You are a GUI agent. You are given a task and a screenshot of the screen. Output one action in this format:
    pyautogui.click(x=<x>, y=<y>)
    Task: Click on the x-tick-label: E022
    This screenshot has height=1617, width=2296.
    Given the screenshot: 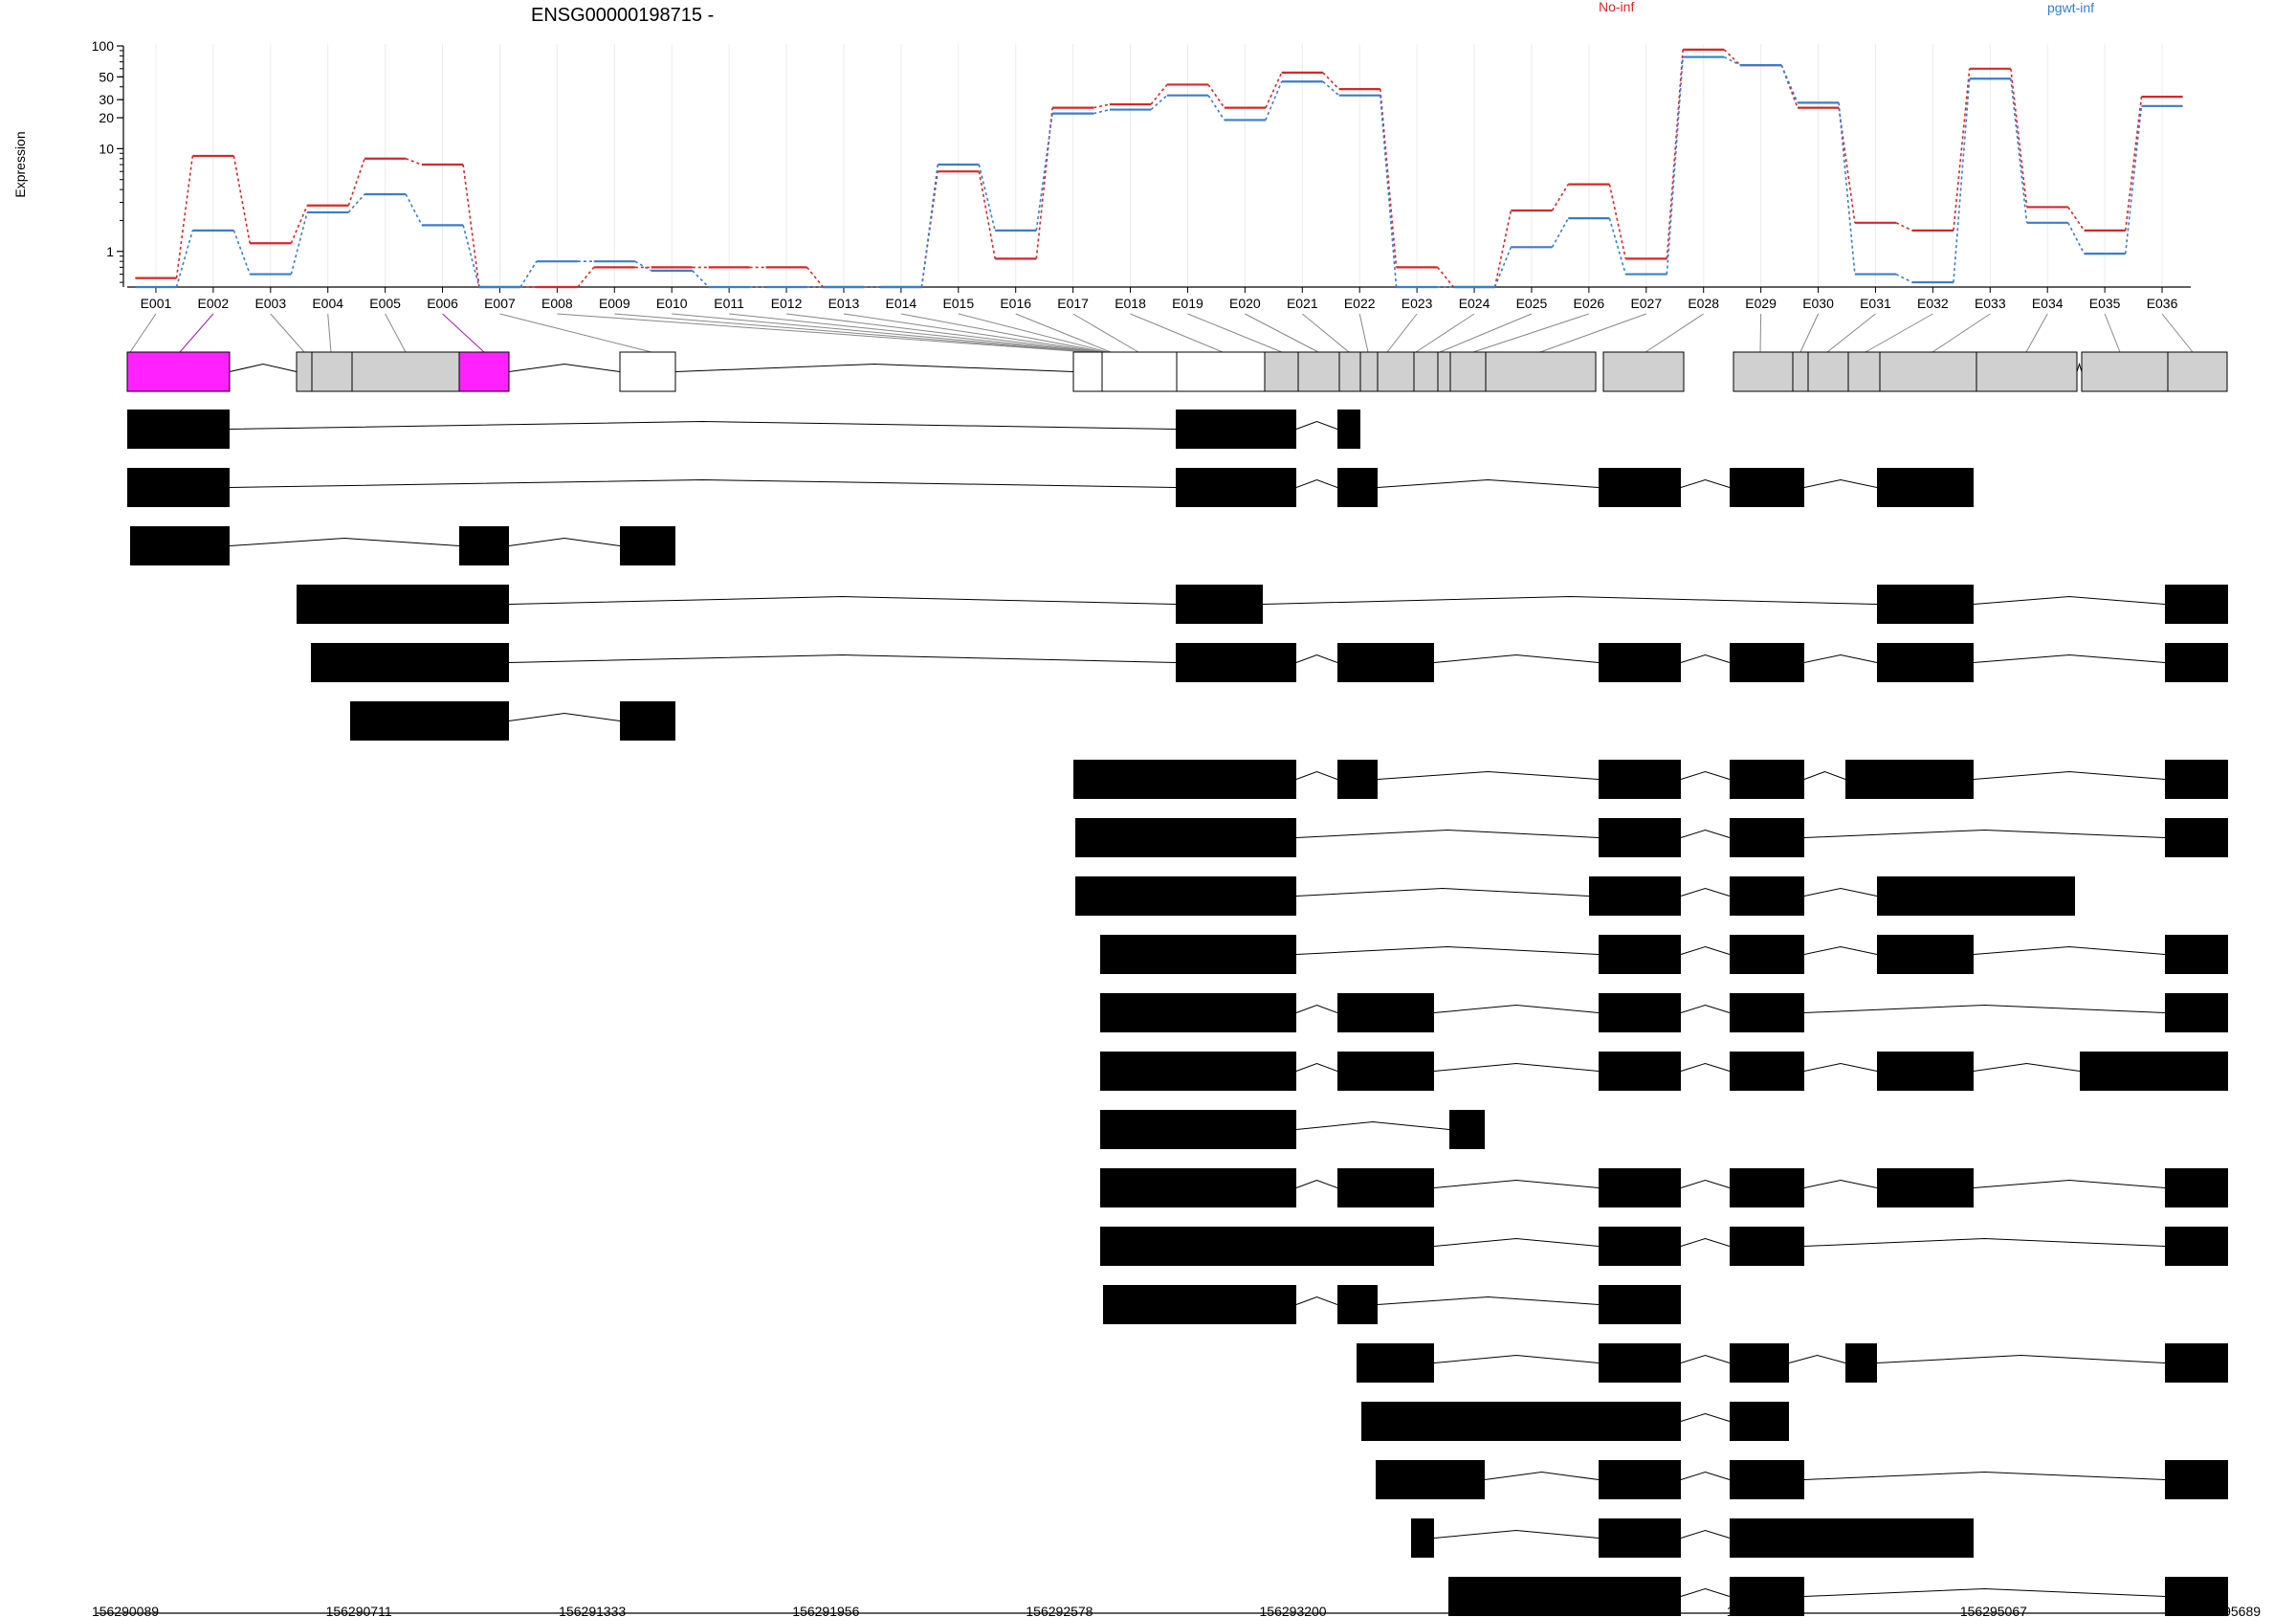 What is the action you would take?
    pyautogui.click(x=1360, y=303)
    